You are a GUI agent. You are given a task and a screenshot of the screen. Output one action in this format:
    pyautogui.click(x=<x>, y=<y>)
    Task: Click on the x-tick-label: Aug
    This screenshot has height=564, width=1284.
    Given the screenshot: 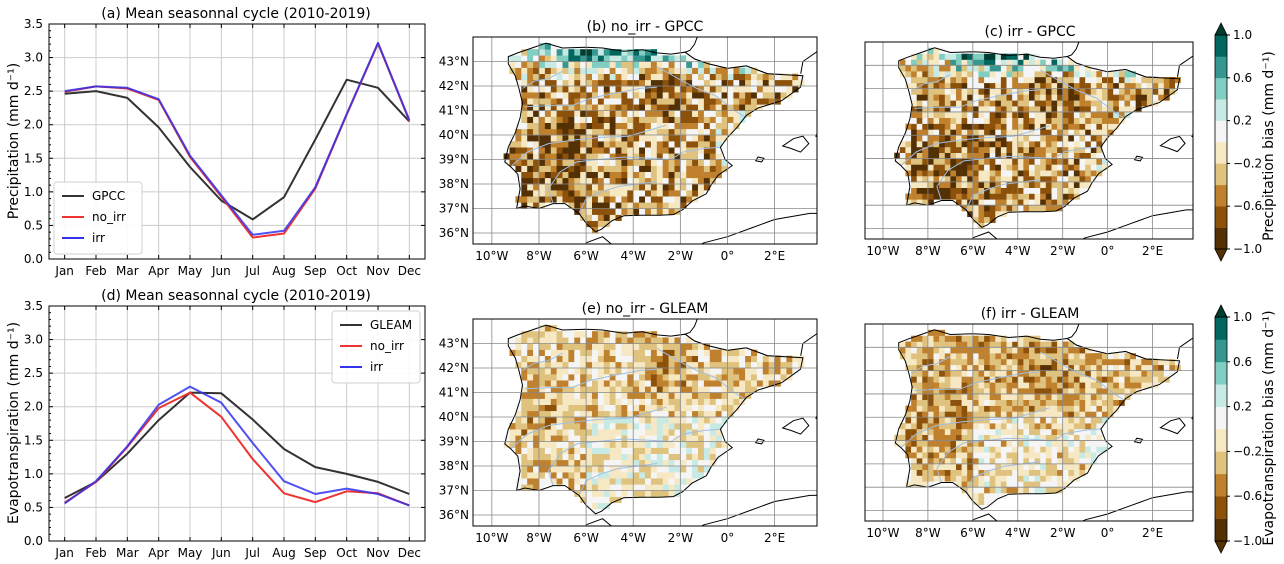 What is the action you would take?
    pyautogui.click(x=283, y=553)
    